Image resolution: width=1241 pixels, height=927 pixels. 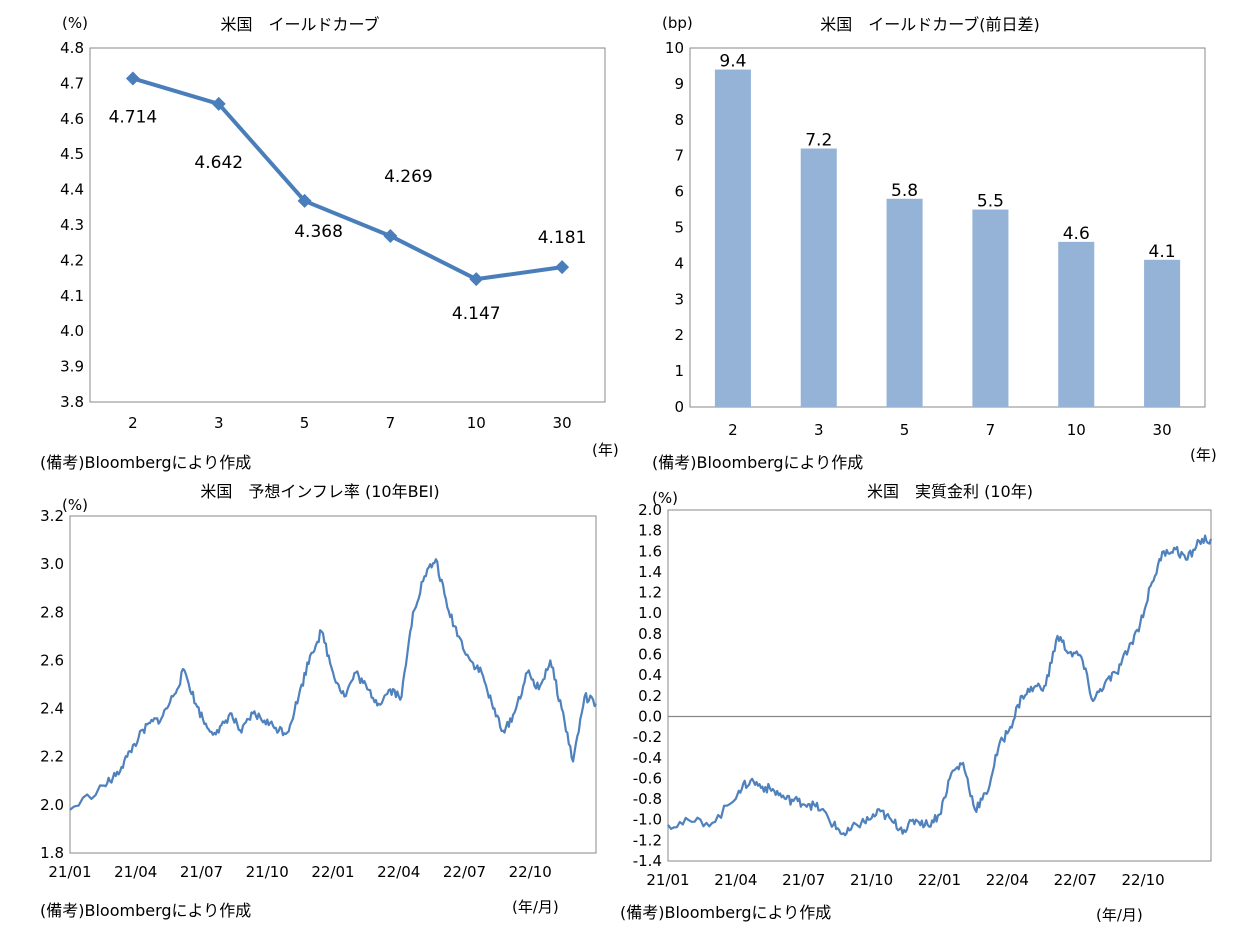 What do you see at coordinates (72, 402) in the screenshot?
I see `y-tick-label: 3.8` at bounding box center [72, 402].